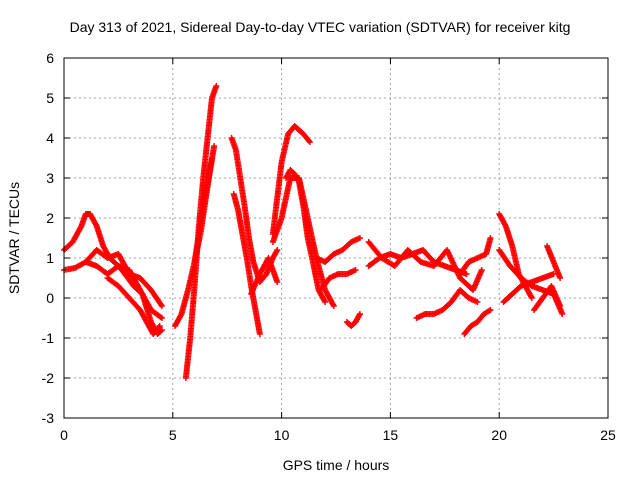 Image resolution: width=640 pixels, height=480 pixels. Describe the element at coordinates (282, 435) in the screenshot. I see `x-tick-label: 10` at that location.